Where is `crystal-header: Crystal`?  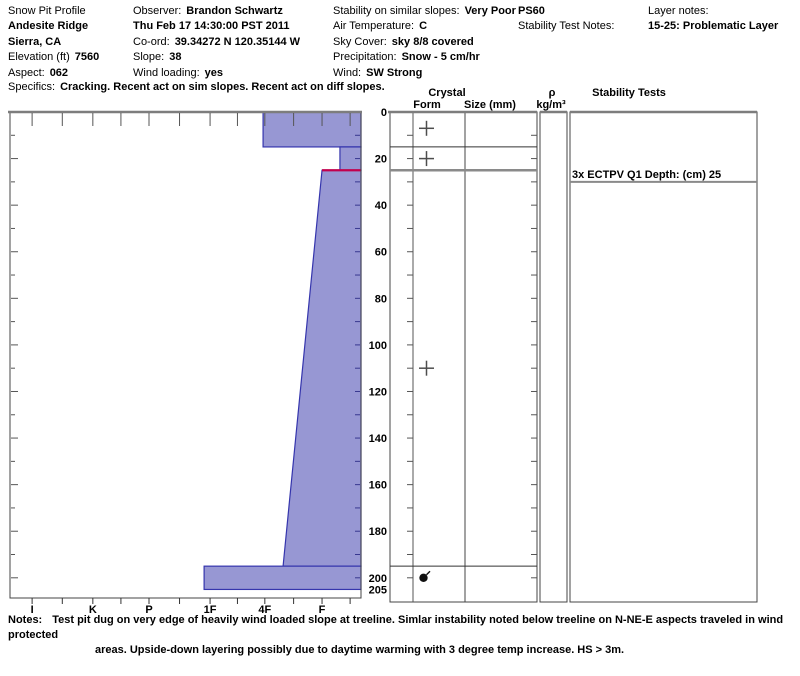
crystal-header: Crystal is located at coordinates (446, 93).